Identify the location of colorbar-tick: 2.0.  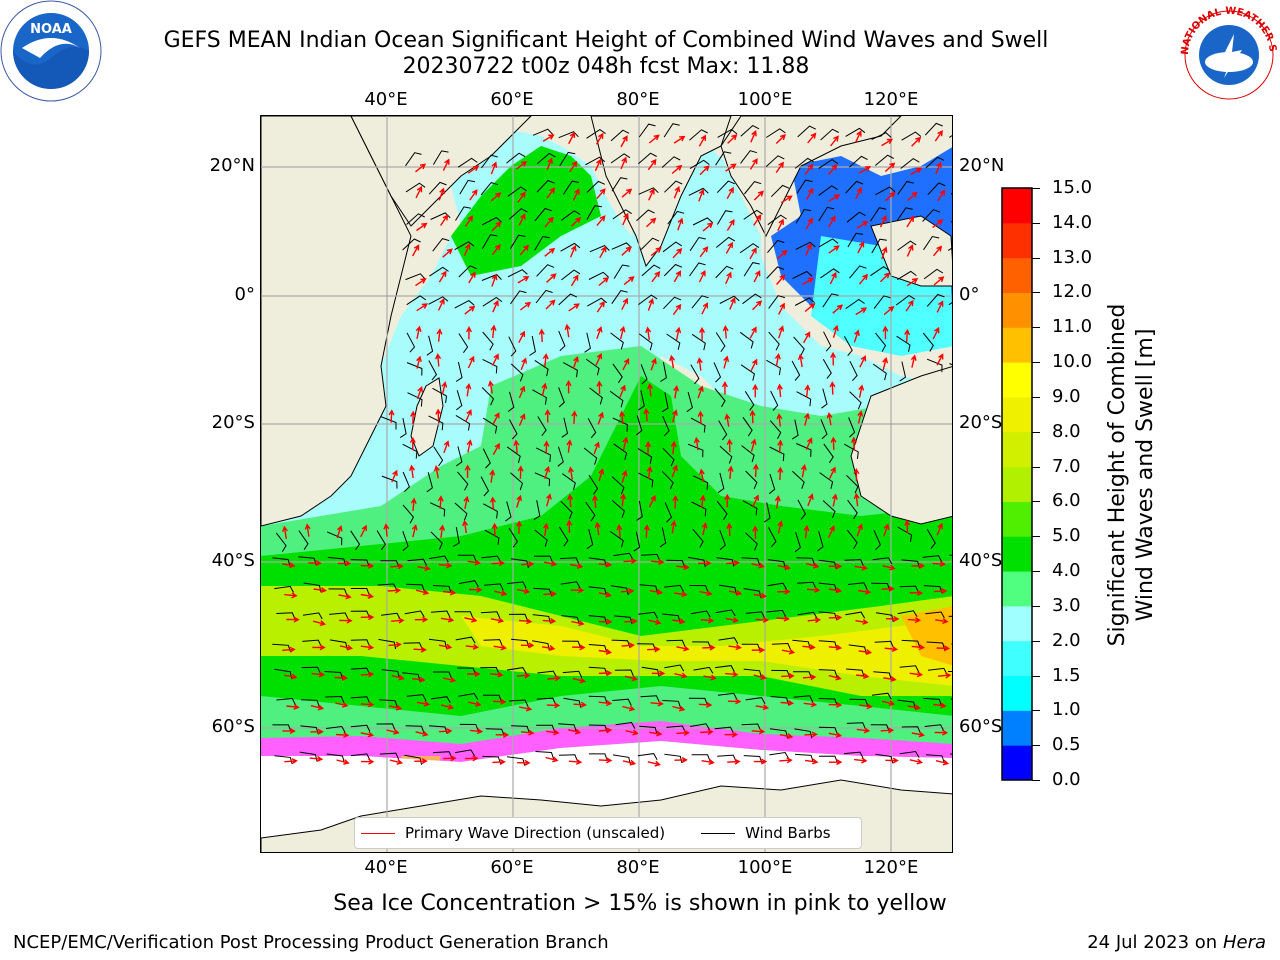
(1066, 640).